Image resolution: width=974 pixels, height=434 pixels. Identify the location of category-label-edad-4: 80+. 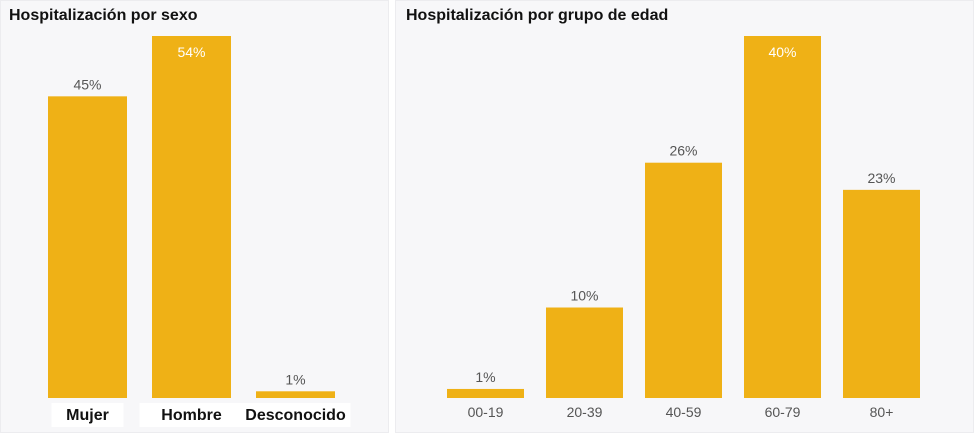
(882, 412).